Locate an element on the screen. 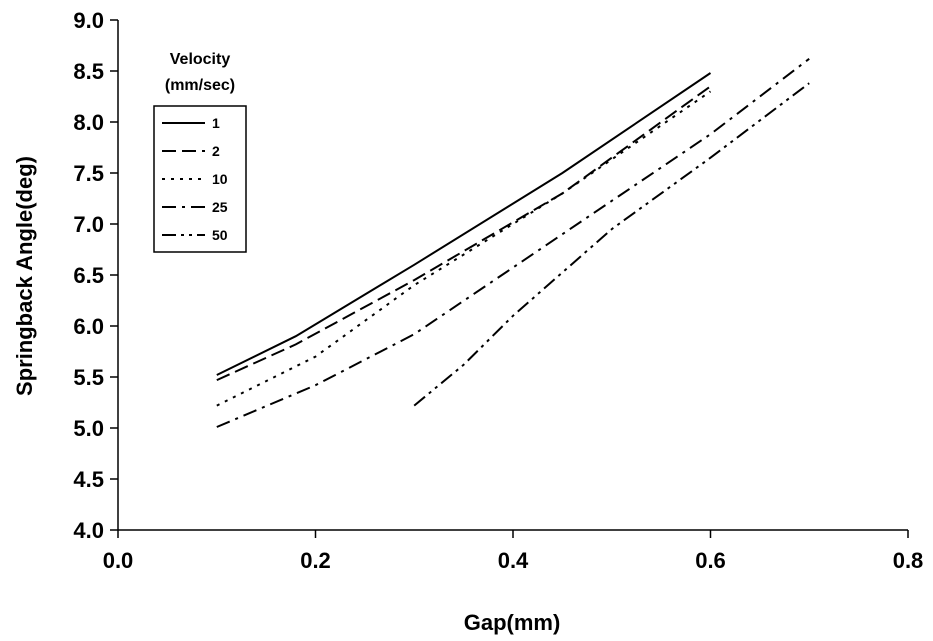 The width and height of the screenshot is (933, 641). legend-label-2: 2 is located at coordinates (216, 151).